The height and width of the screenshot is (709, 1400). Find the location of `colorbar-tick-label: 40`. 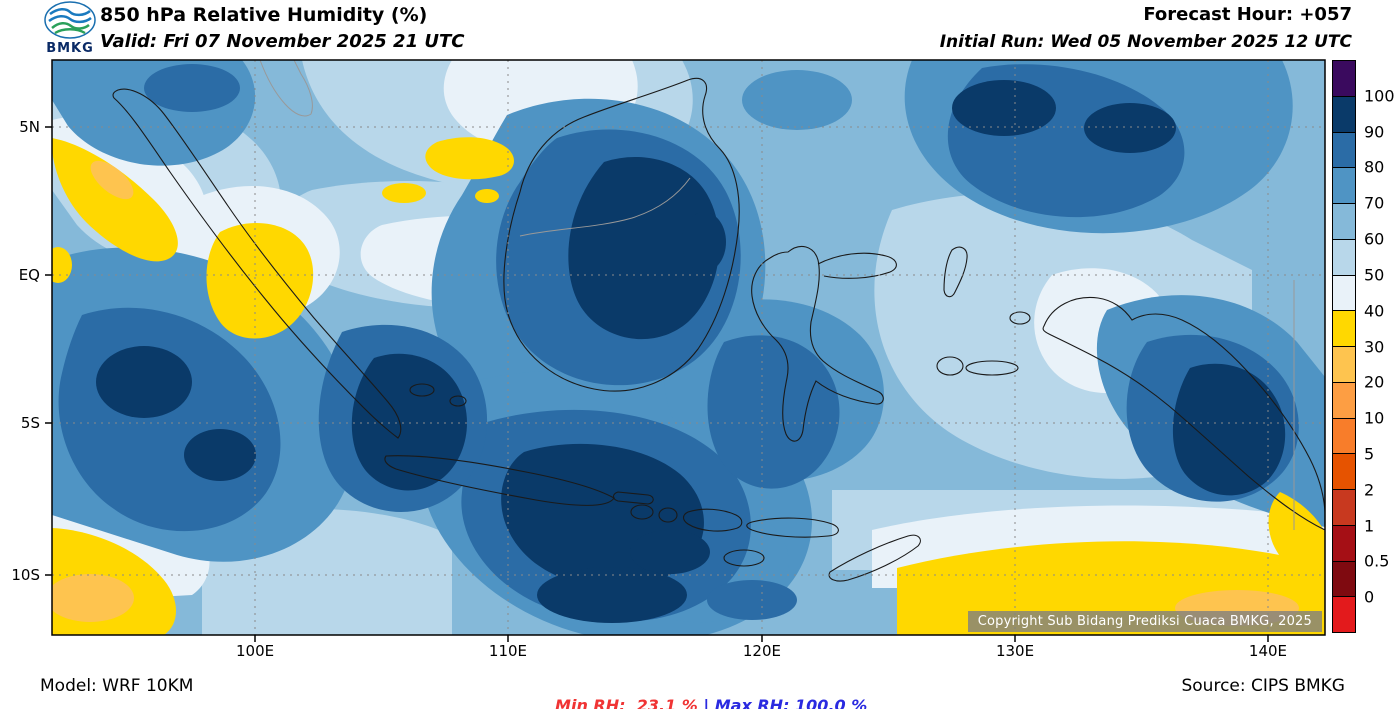

colorbar-tick-label: 40 is located at coordinates (1374, 311).